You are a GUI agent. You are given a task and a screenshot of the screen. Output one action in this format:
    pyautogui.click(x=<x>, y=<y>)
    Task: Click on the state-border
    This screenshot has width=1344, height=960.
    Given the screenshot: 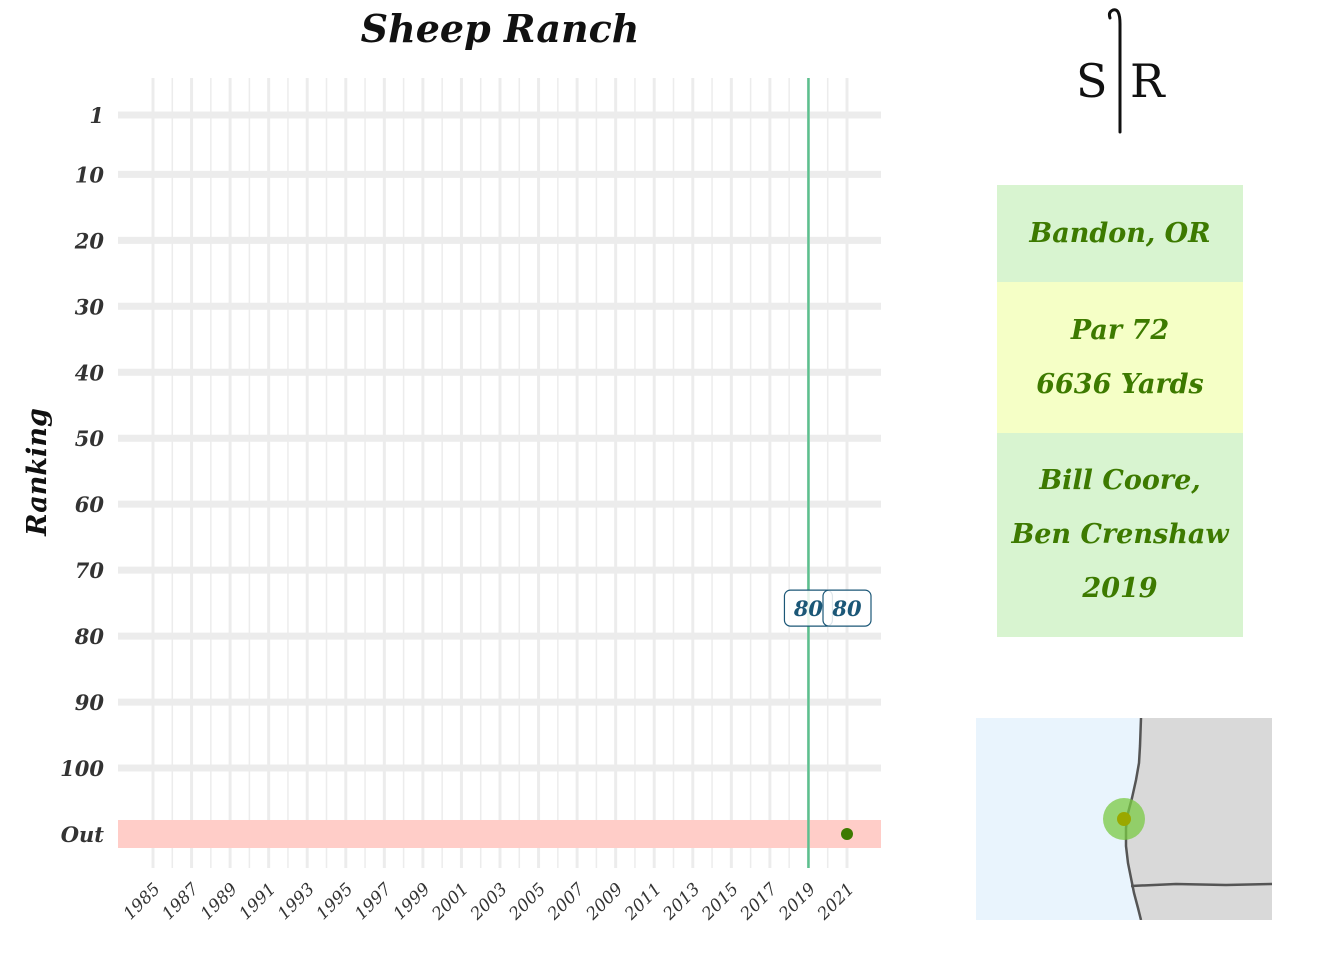 What is the action you would take?
    pyautogui.click(x=1201, y=885)
    